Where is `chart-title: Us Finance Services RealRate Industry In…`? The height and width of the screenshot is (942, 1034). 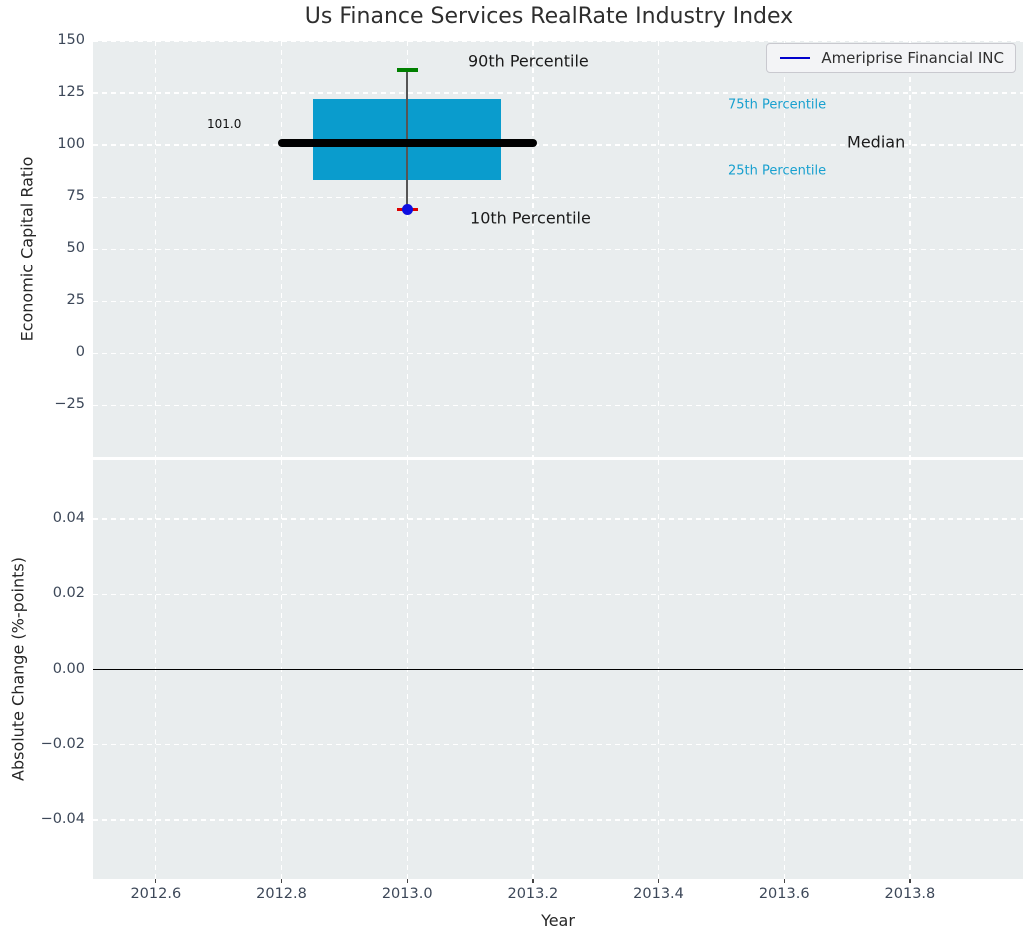
chart-title: Us Finance Services RealRate Industry In… is located at coordinates (549, 16).